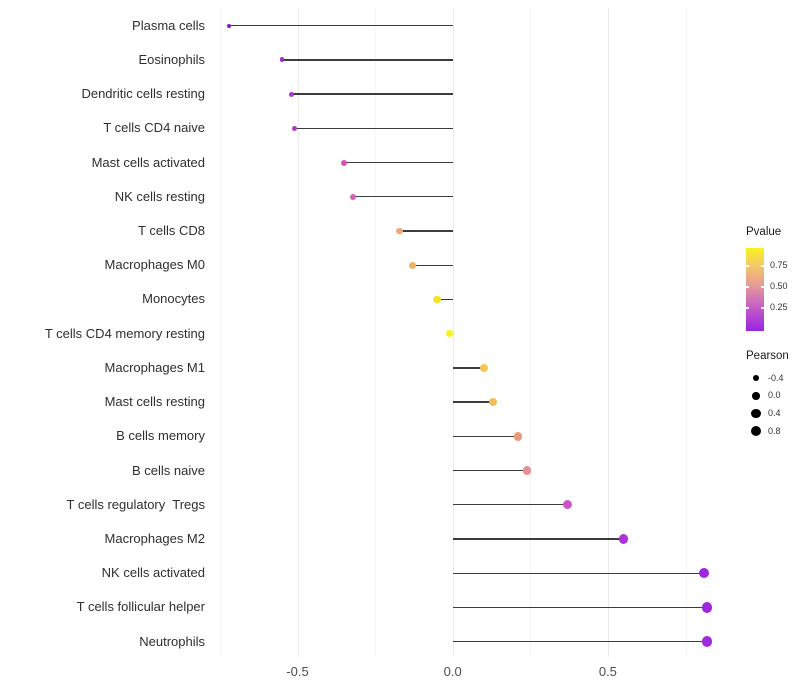 The image size is (800, 700). What do you see at coordinates (779, 265) in the screenshot?
I see `colorbar-tick-label: 0.75` at bounding box center [779, 265].